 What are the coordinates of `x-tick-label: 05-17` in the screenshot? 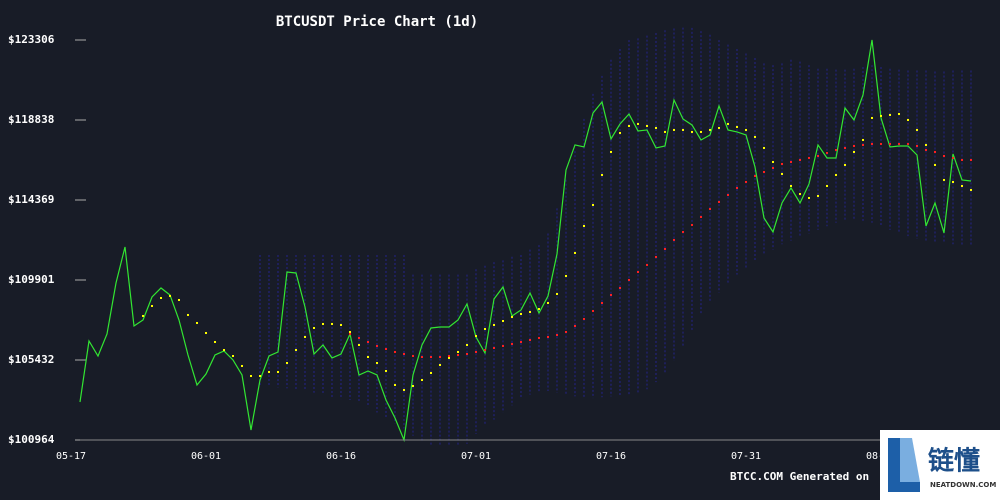 It's located at (71, 456).